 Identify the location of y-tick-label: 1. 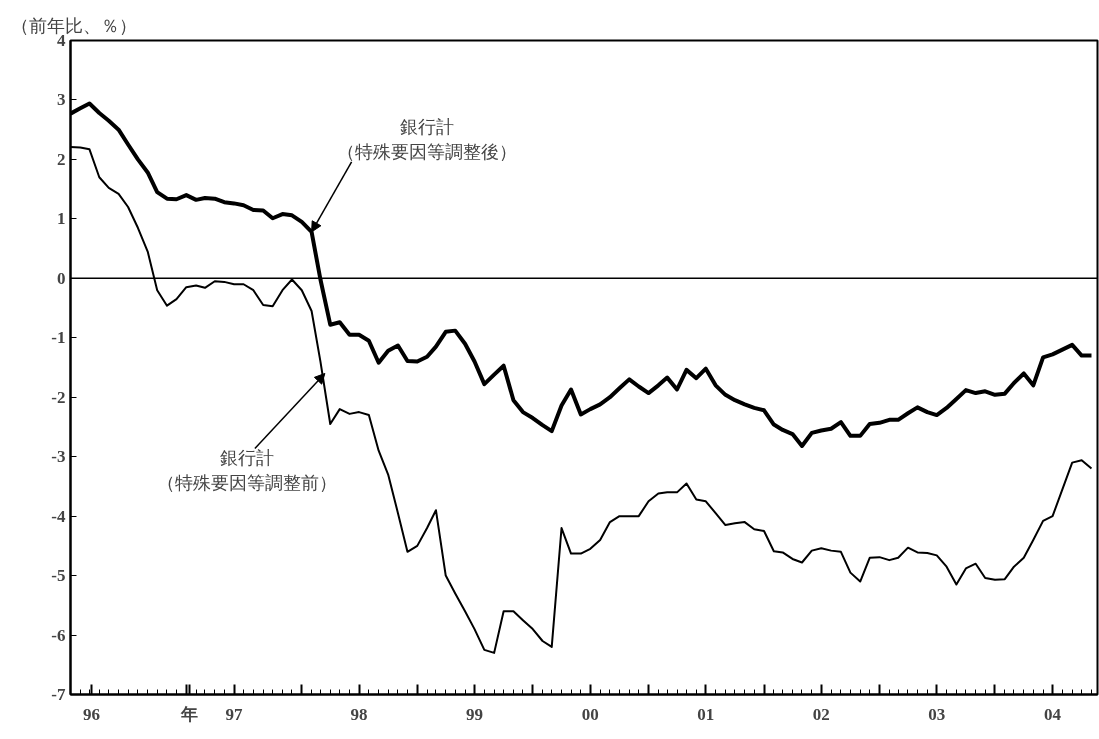
(61, 219).